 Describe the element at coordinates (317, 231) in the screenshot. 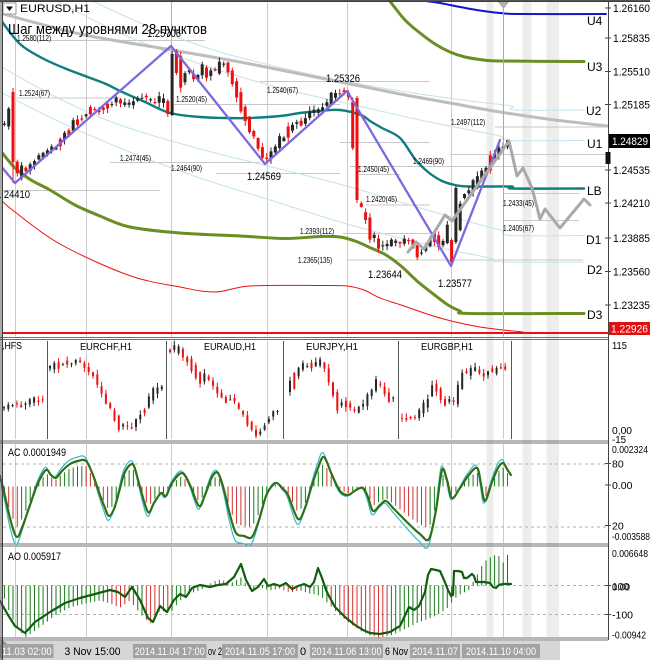

I see `svg-text: 1.2393(112)` at that location.